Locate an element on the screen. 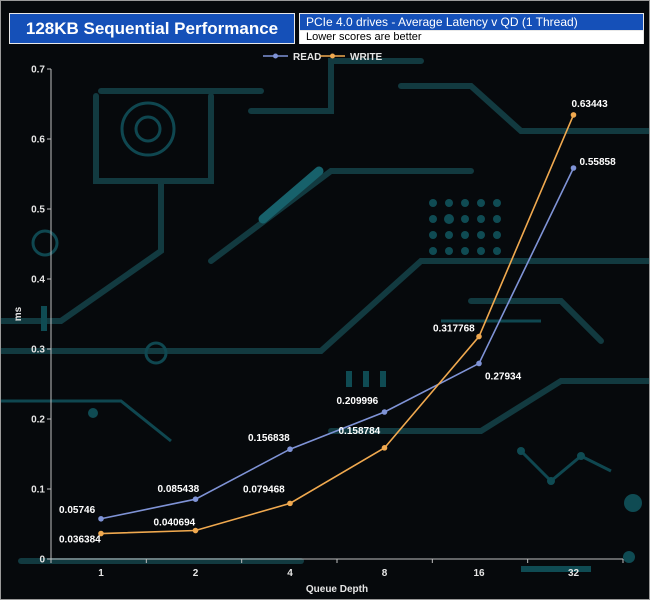  data-label: 0.209996 is located at coordinates (358, 401).